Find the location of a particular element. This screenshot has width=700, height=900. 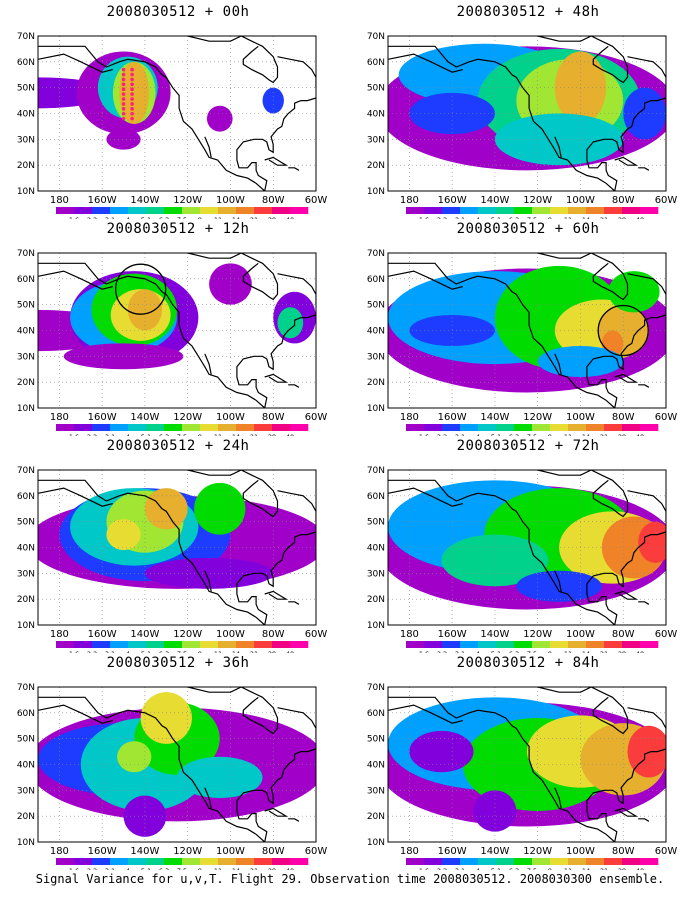

lon-tick-label: 120W is located at coordinates (537, 200).